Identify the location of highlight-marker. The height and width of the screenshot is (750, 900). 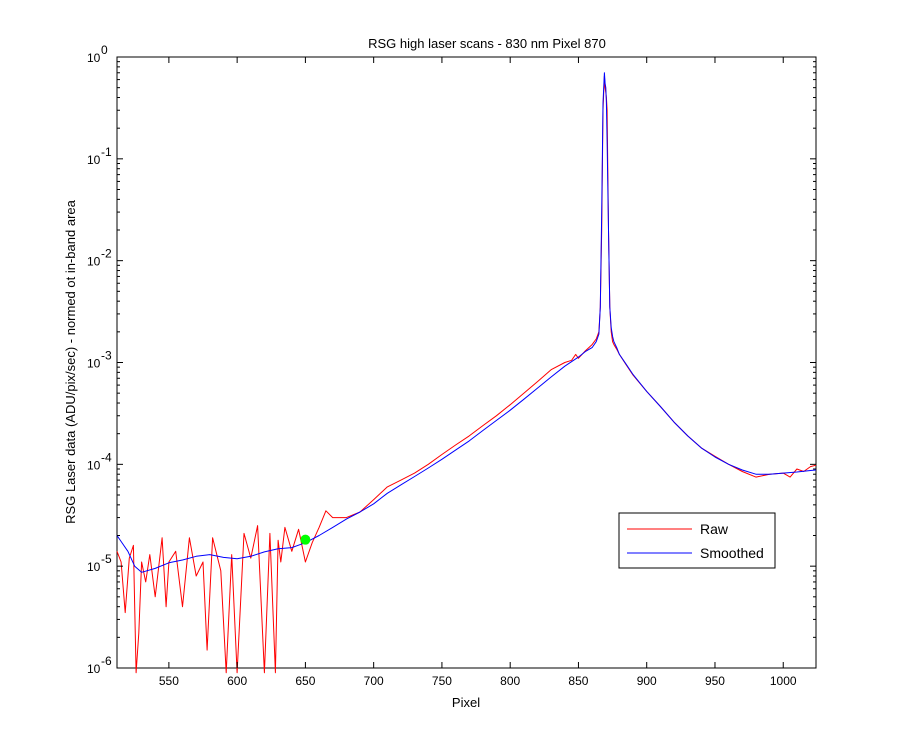
(305, 539).